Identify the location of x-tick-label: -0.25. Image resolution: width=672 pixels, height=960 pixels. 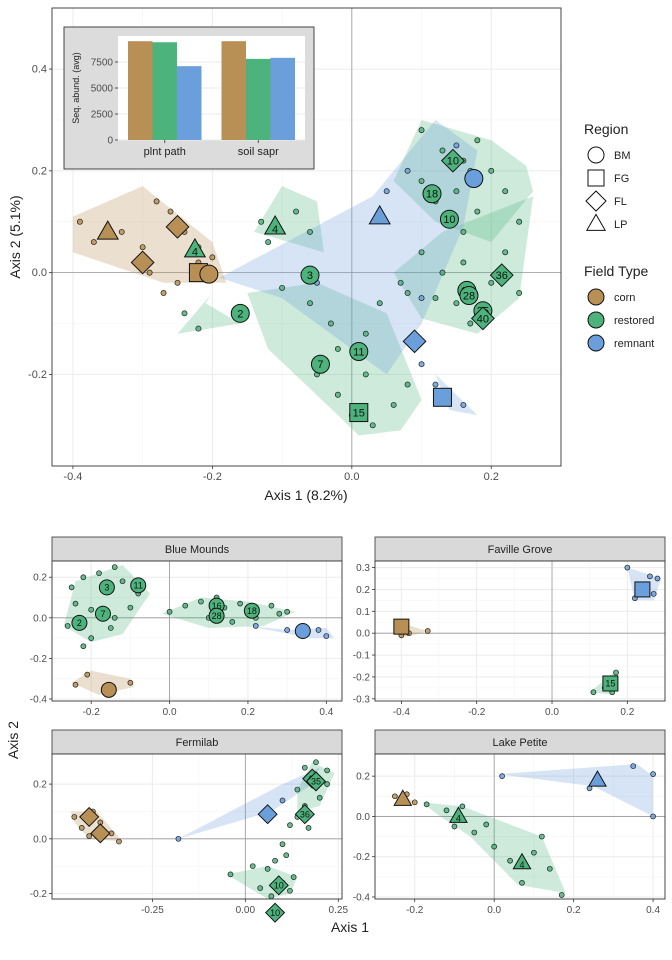
(152, 910).